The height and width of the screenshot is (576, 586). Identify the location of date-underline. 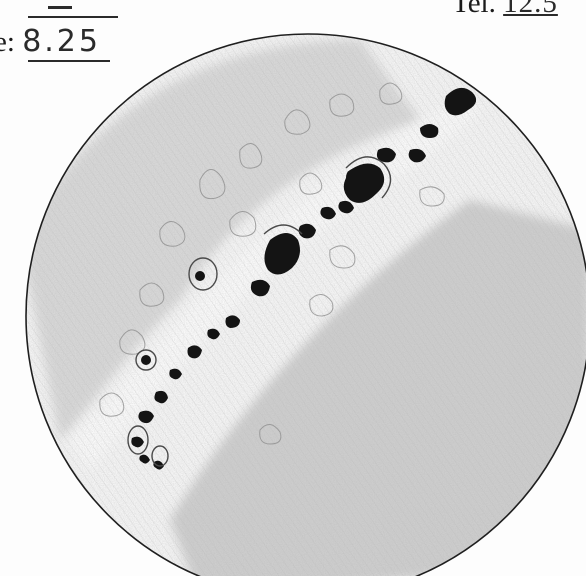
(69, 61).